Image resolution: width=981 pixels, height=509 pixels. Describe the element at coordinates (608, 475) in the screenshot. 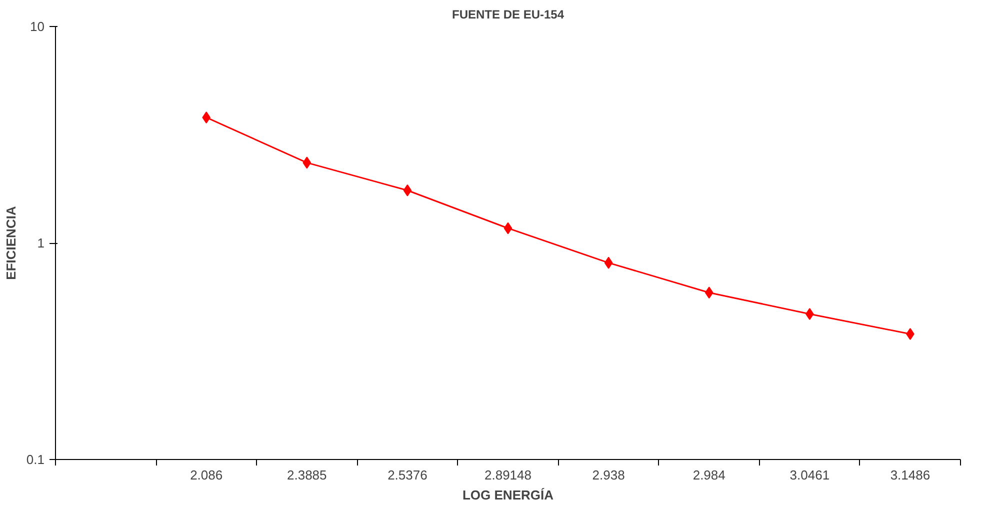

I see `x-tick-label: 2.938` at that location.